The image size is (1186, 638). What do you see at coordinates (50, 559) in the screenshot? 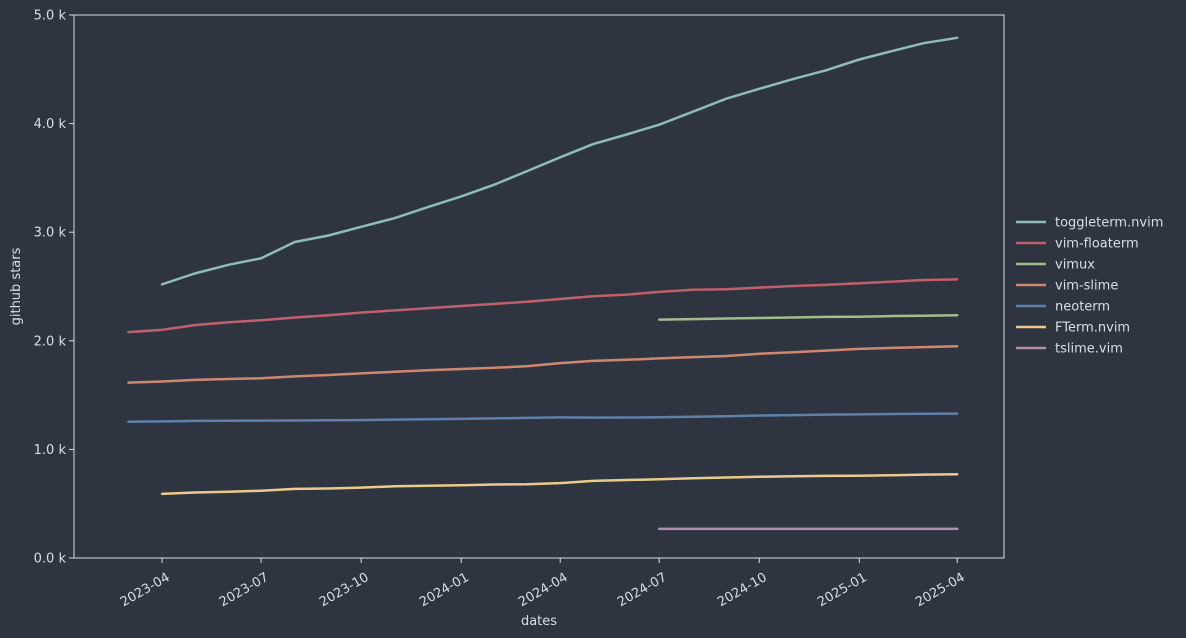
I see `y-tick-label: 0.0 k` at bounding box center [50, 559].